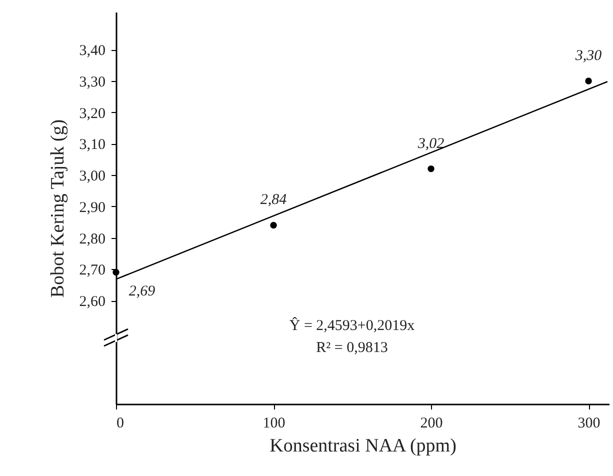 Image resolution: width=613 pixels, height=476 pixels. What do you see at coordinates (57, 208) in the screenshot?
I see `y-axis-title: Bobot Kering Tajuk (g)` at bounding box center [57, 208].